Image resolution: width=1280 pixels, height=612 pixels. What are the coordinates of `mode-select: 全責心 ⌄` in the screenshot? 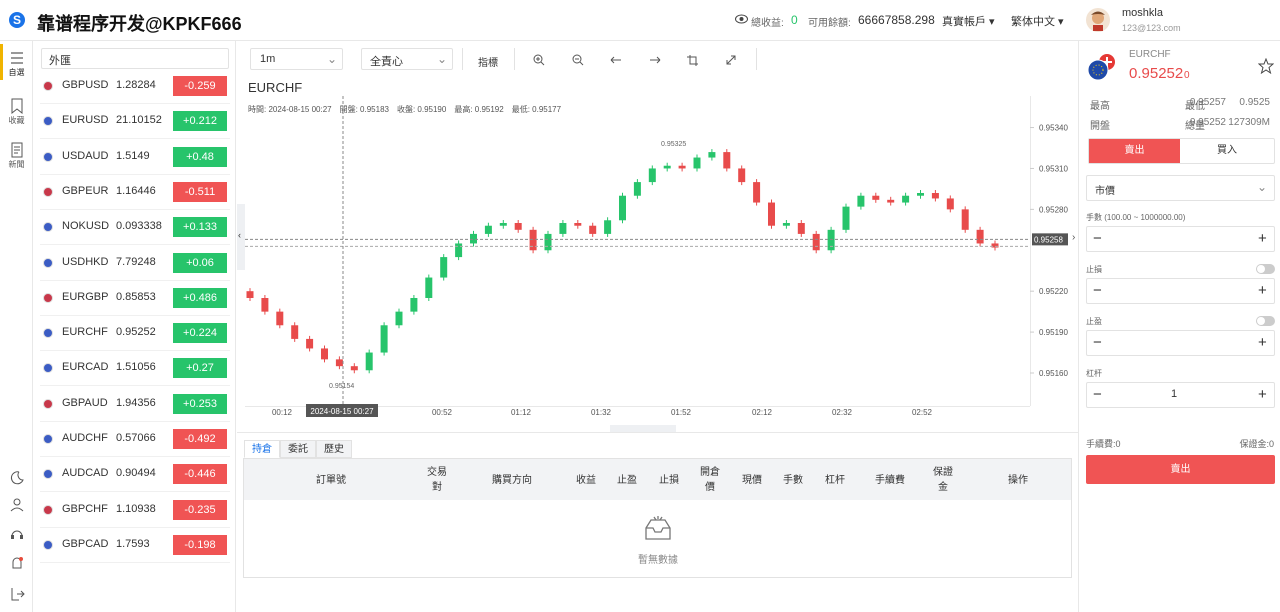 It's located at (407, 59).